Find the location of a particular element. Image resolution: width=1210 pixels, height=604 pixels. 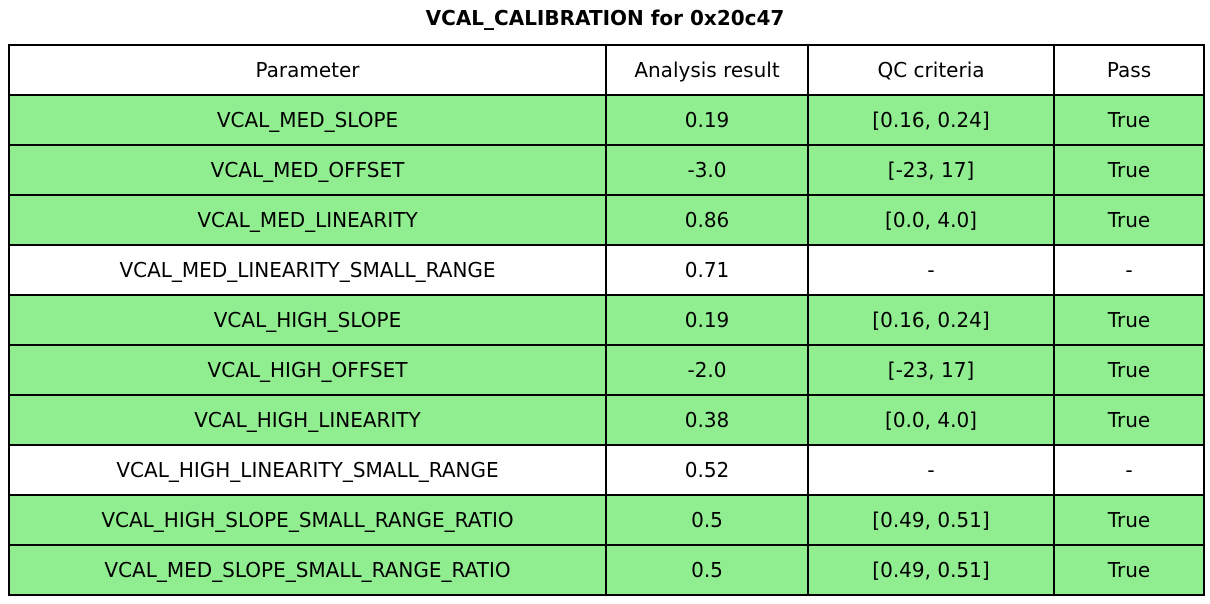

column-header-analysis-result: Analysis result is located at coordinates (707, 70).